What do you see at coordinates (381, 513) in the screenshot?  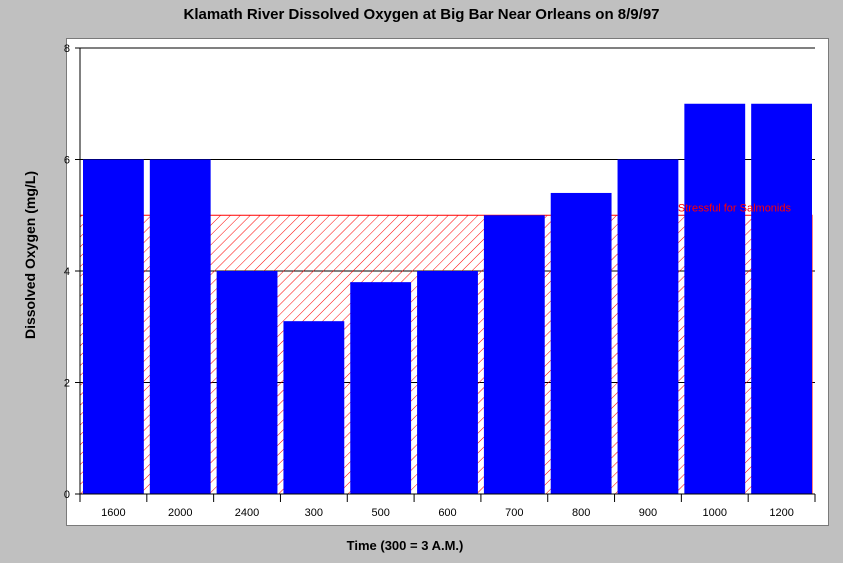 I see `x-tick-label: 500` at bounding box center [381, 513].